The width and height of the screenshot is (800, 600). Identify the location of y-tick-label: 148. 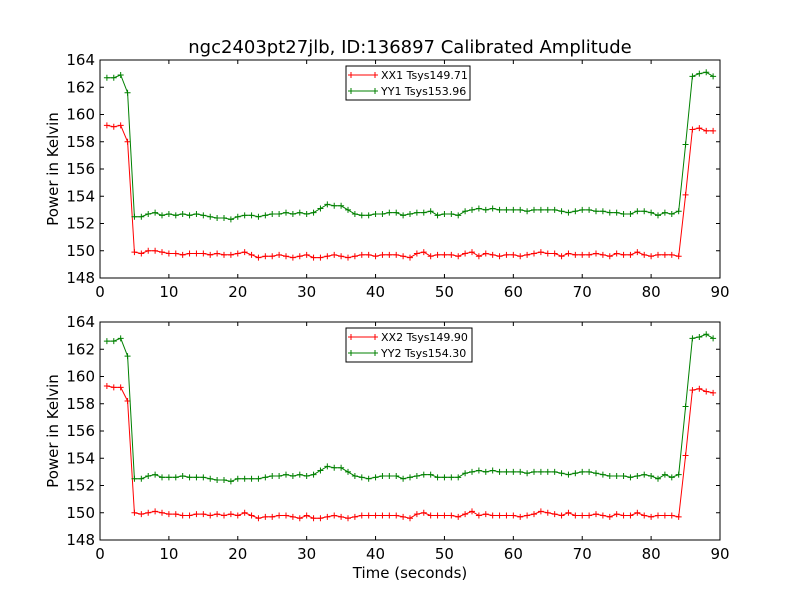
(80, 540).